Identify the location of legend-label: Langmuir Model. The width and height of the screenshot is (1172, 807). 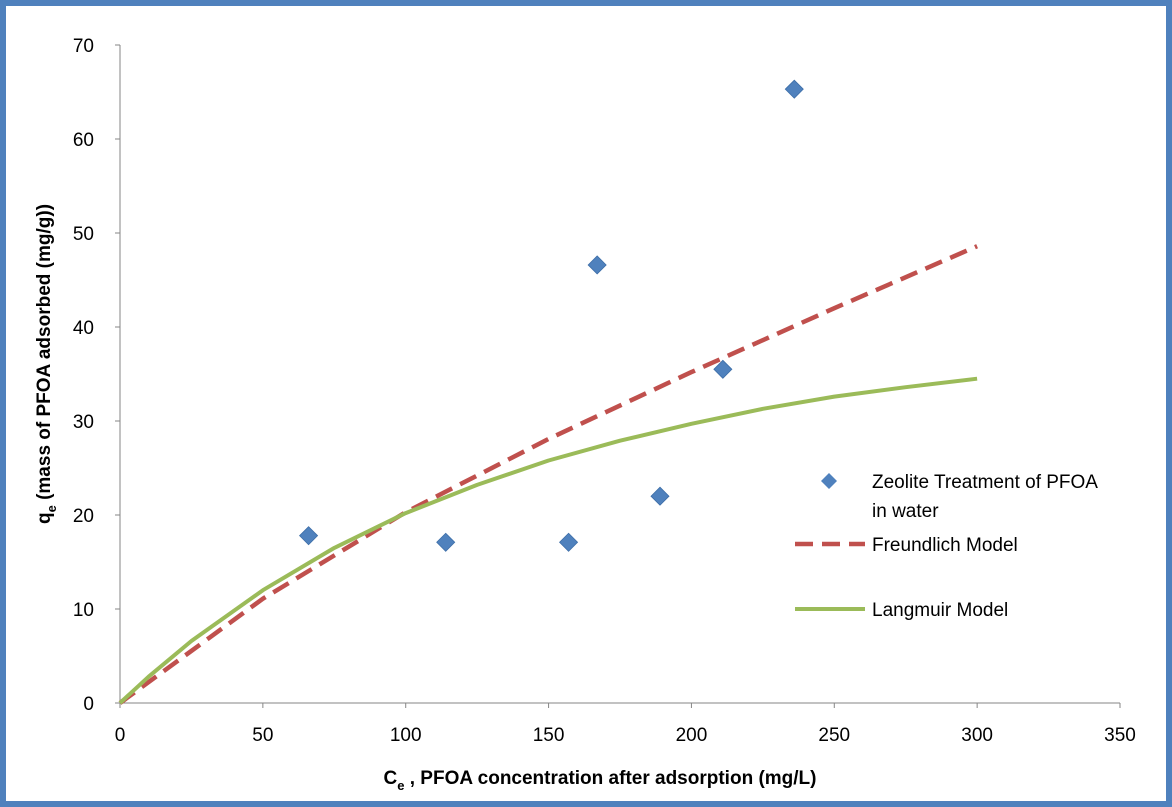
(940, 610).